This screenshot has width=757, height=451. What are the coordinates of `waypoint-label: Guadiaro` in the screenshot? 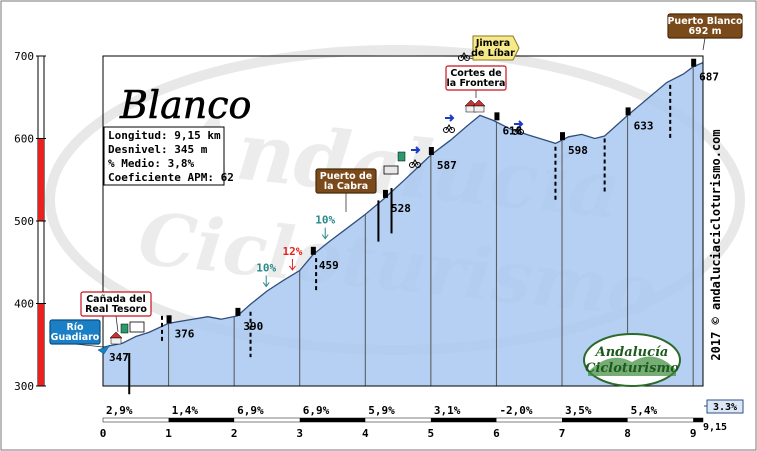 It's located at (75, 337).